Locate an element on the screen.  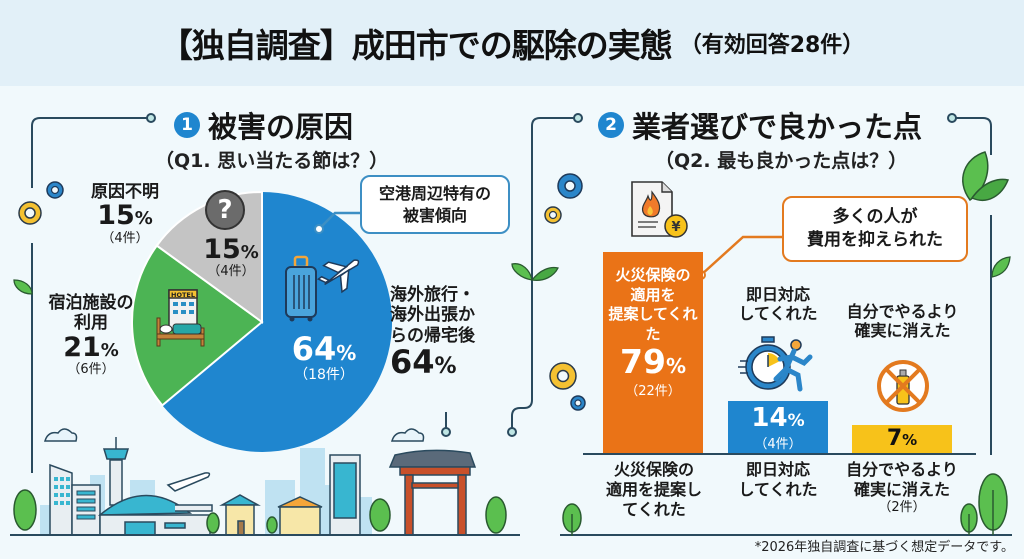
leaf-icon-right-small is located at coordinates (1001, 267).